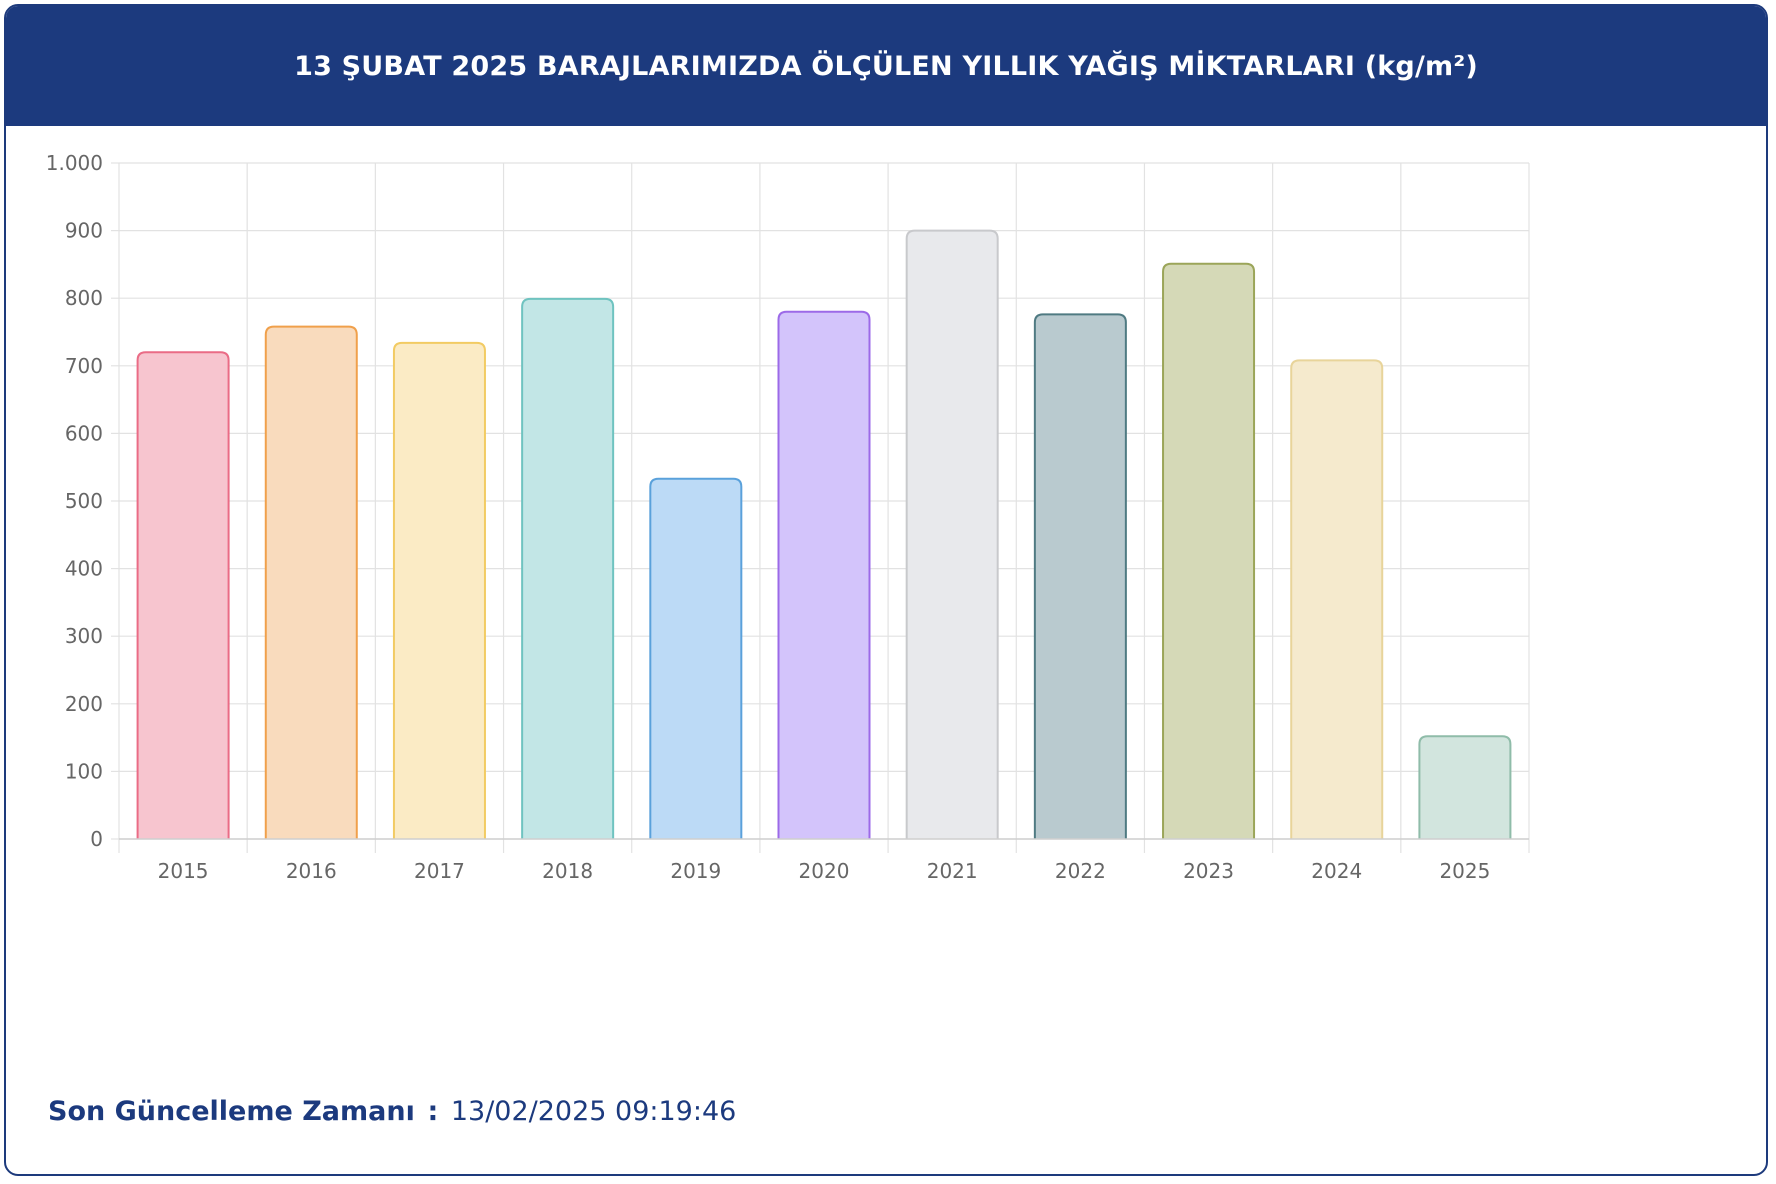 This screenshot has width=1776, height=1184. What do you see at coordinates (1336, 871) in the screenshot?
I see `x-tick-label: 2024` at bounding box center [1336, 871].